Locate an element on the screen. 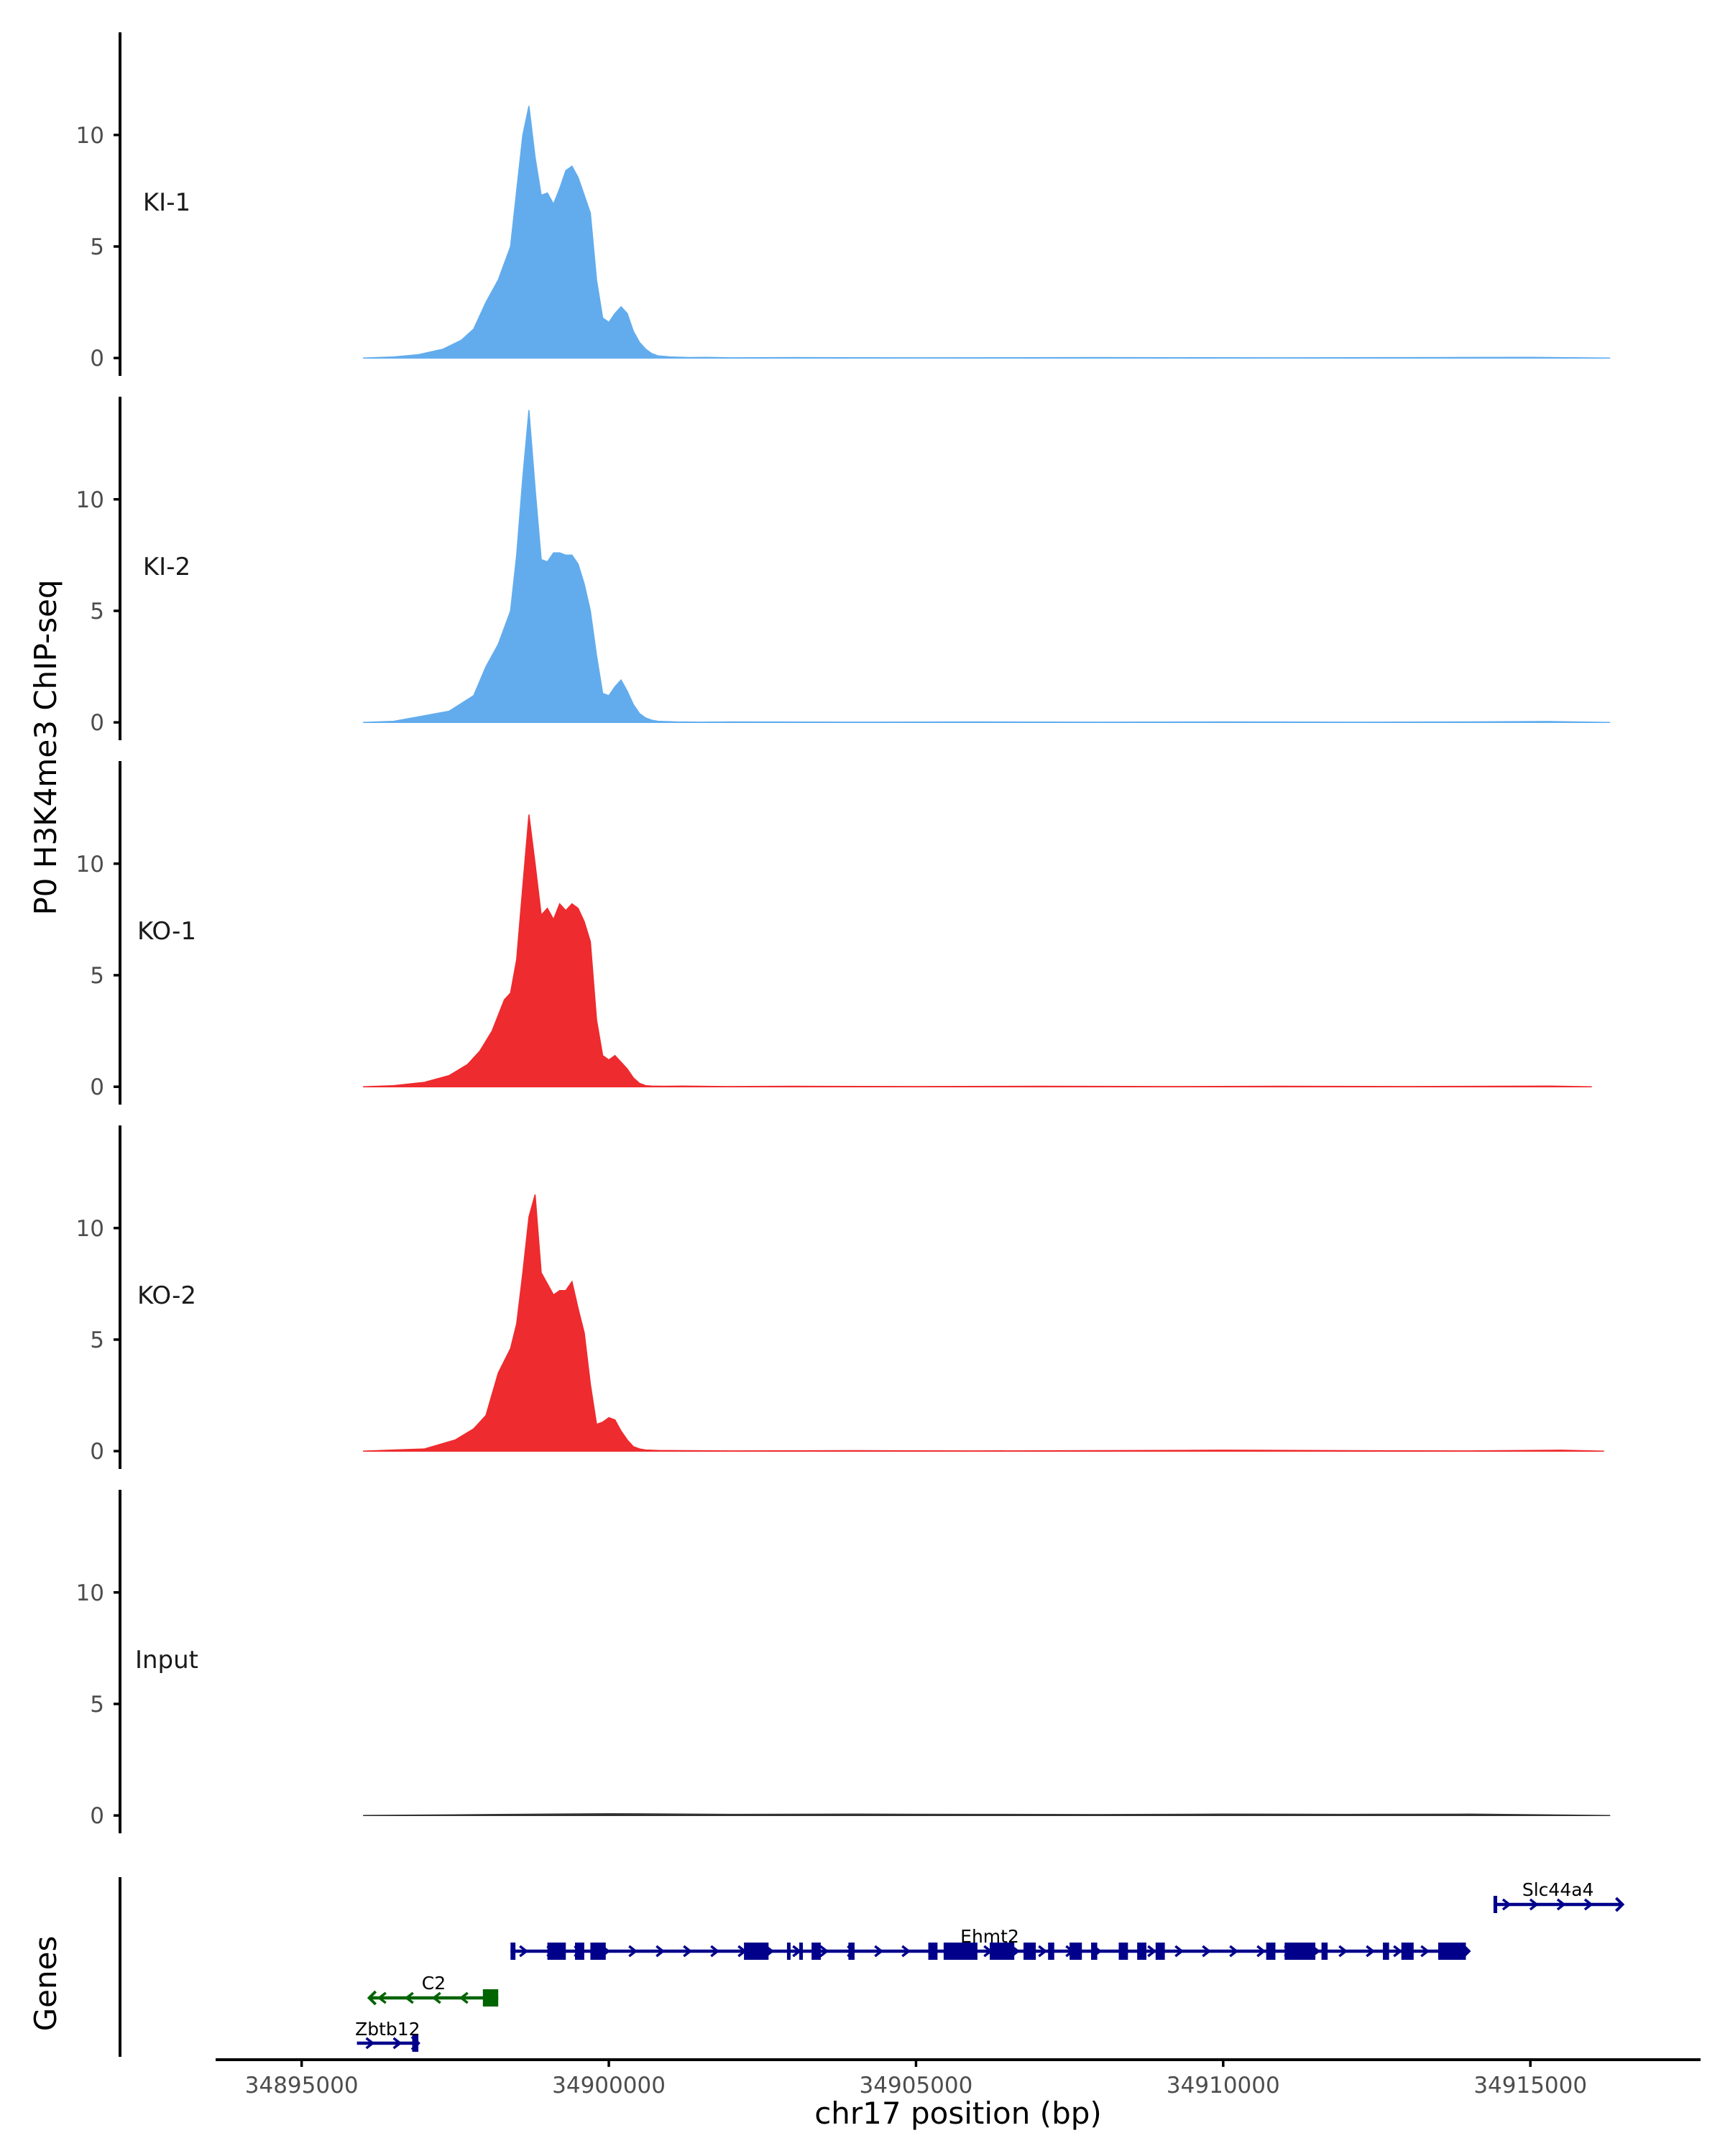 The width and height of the screenshot is (1725, 2156). track-panel-ki-2: 0 5 10 KI-2 is located at coordinates (843, 568).